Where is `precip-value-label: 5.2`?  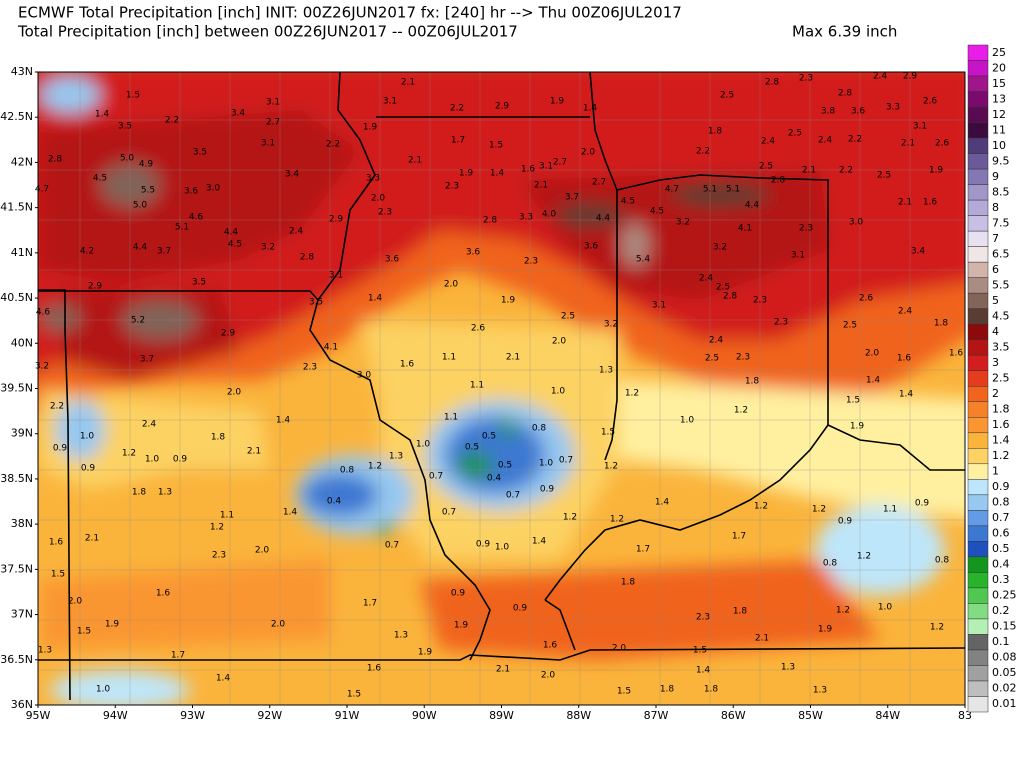
precip-value-label: 5.2 is located at coordinates (138, 321).